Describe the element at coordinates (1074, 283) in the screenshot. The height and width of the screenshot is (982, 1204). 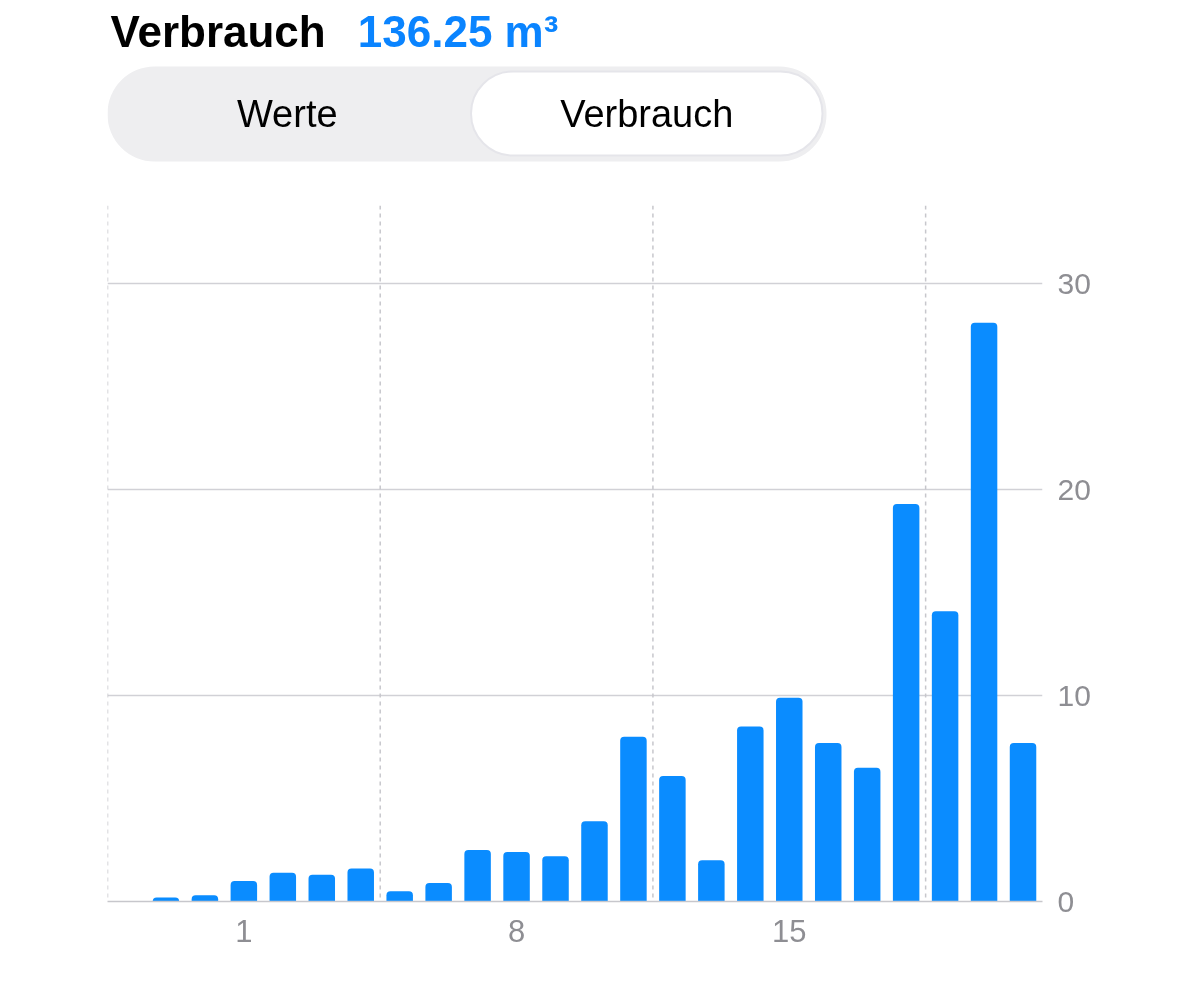
I see `y-tick-label: 30` at that location.